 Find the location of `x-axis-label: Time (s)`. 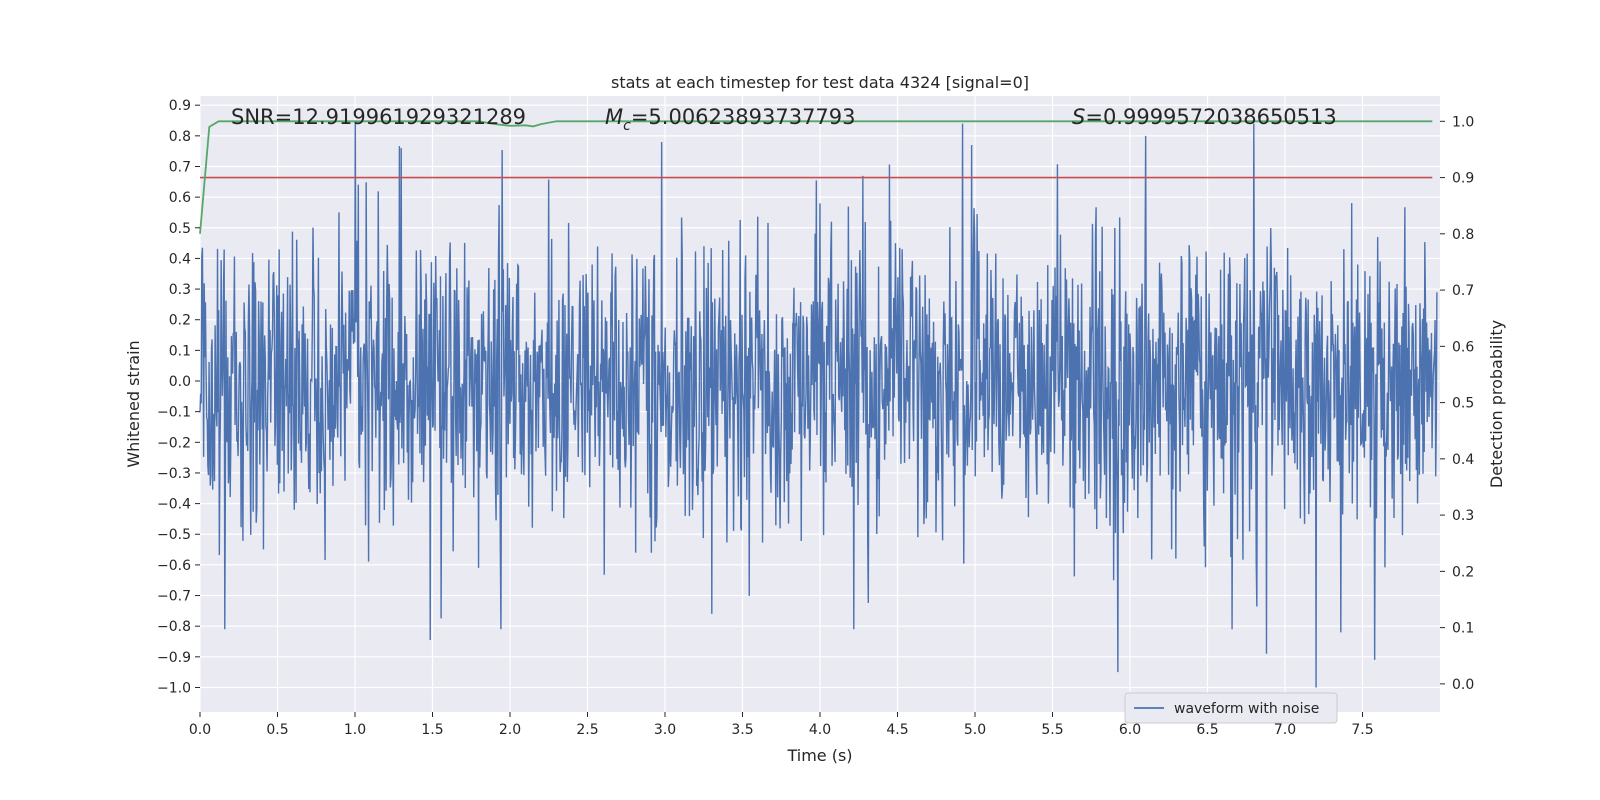

x-axis-label: Time (s) is located at coordinates (819, 755).